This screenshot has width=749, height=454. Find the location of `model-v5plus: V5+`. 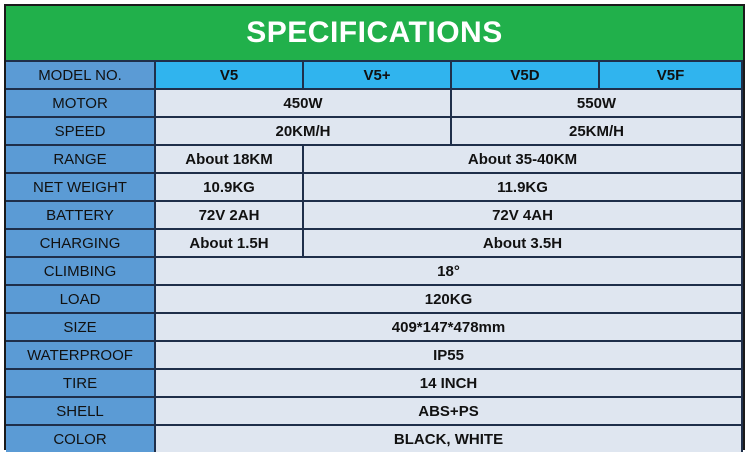

model-v5plus: V5+ is located at coordinates (378, 76).